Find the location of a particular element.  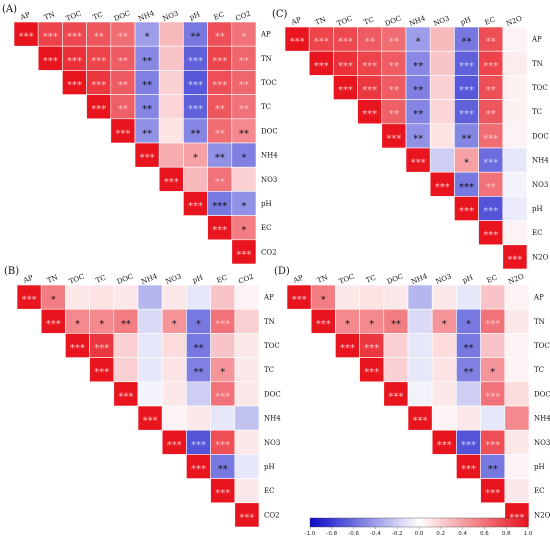

row-label: DOC is located at coordinates (540, 136).